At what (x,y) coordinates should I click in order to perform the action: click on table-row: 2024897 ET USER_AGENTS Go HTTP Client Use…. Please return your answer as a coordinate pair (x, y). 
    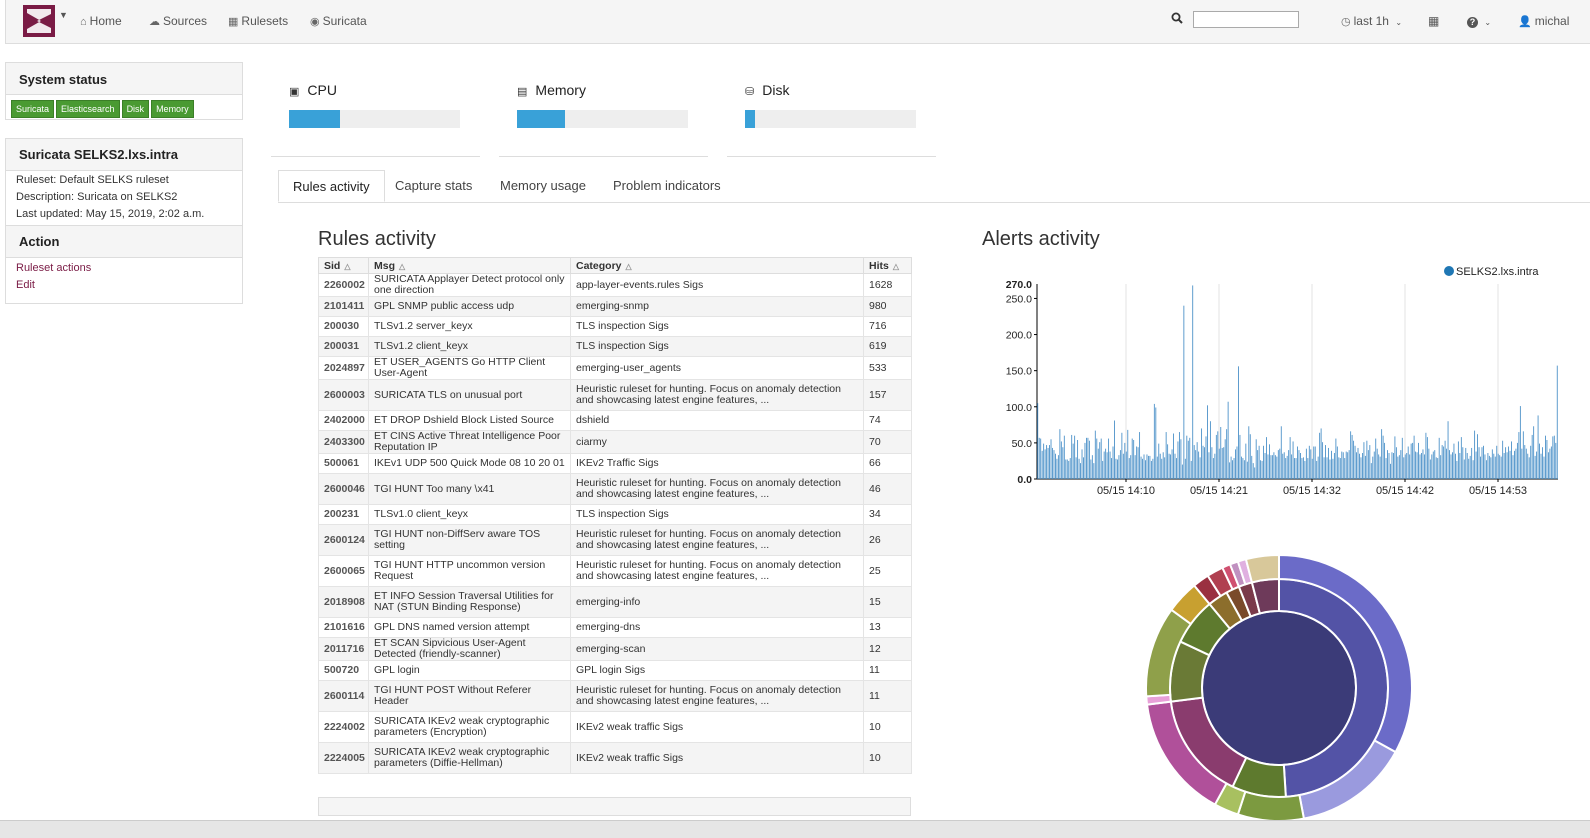
    Looking at the image, I should click on (615, 368).